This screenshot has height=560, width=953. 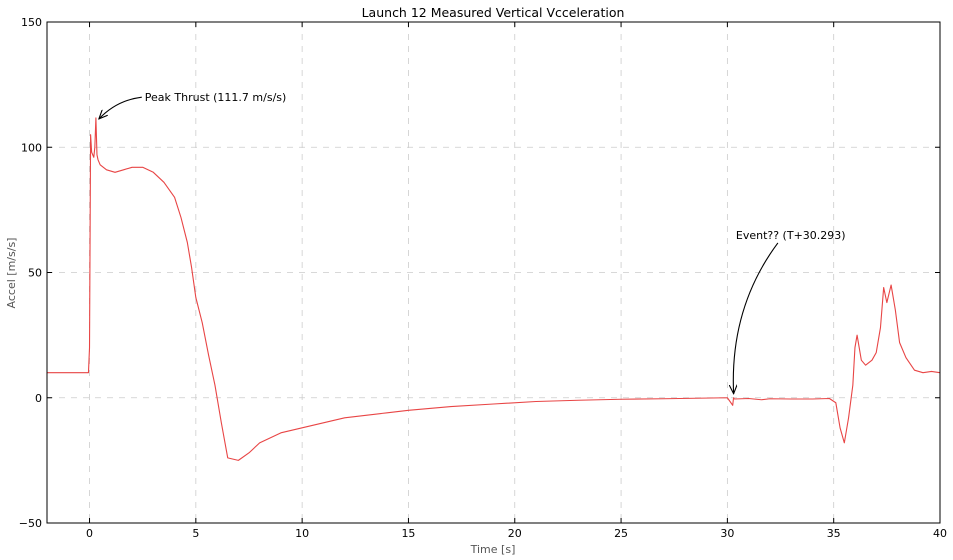 I want to click on annotation-text-0: Peak Thrust (111.7 m/s/s), so click(x=216, y=97).